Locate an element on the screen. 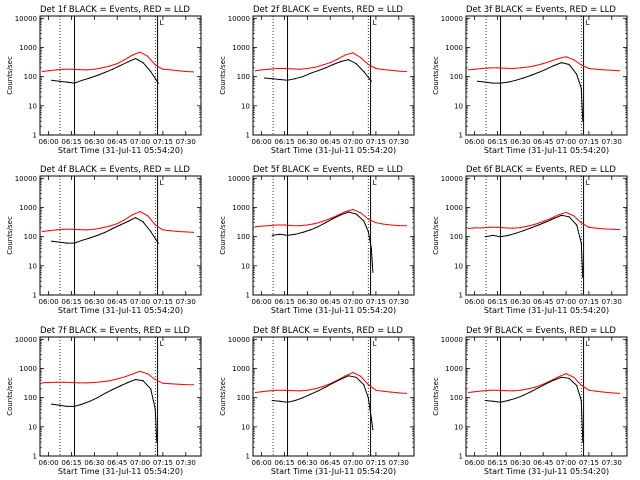  x-tick-label: 06:45 is located at coordinates (330, 302).